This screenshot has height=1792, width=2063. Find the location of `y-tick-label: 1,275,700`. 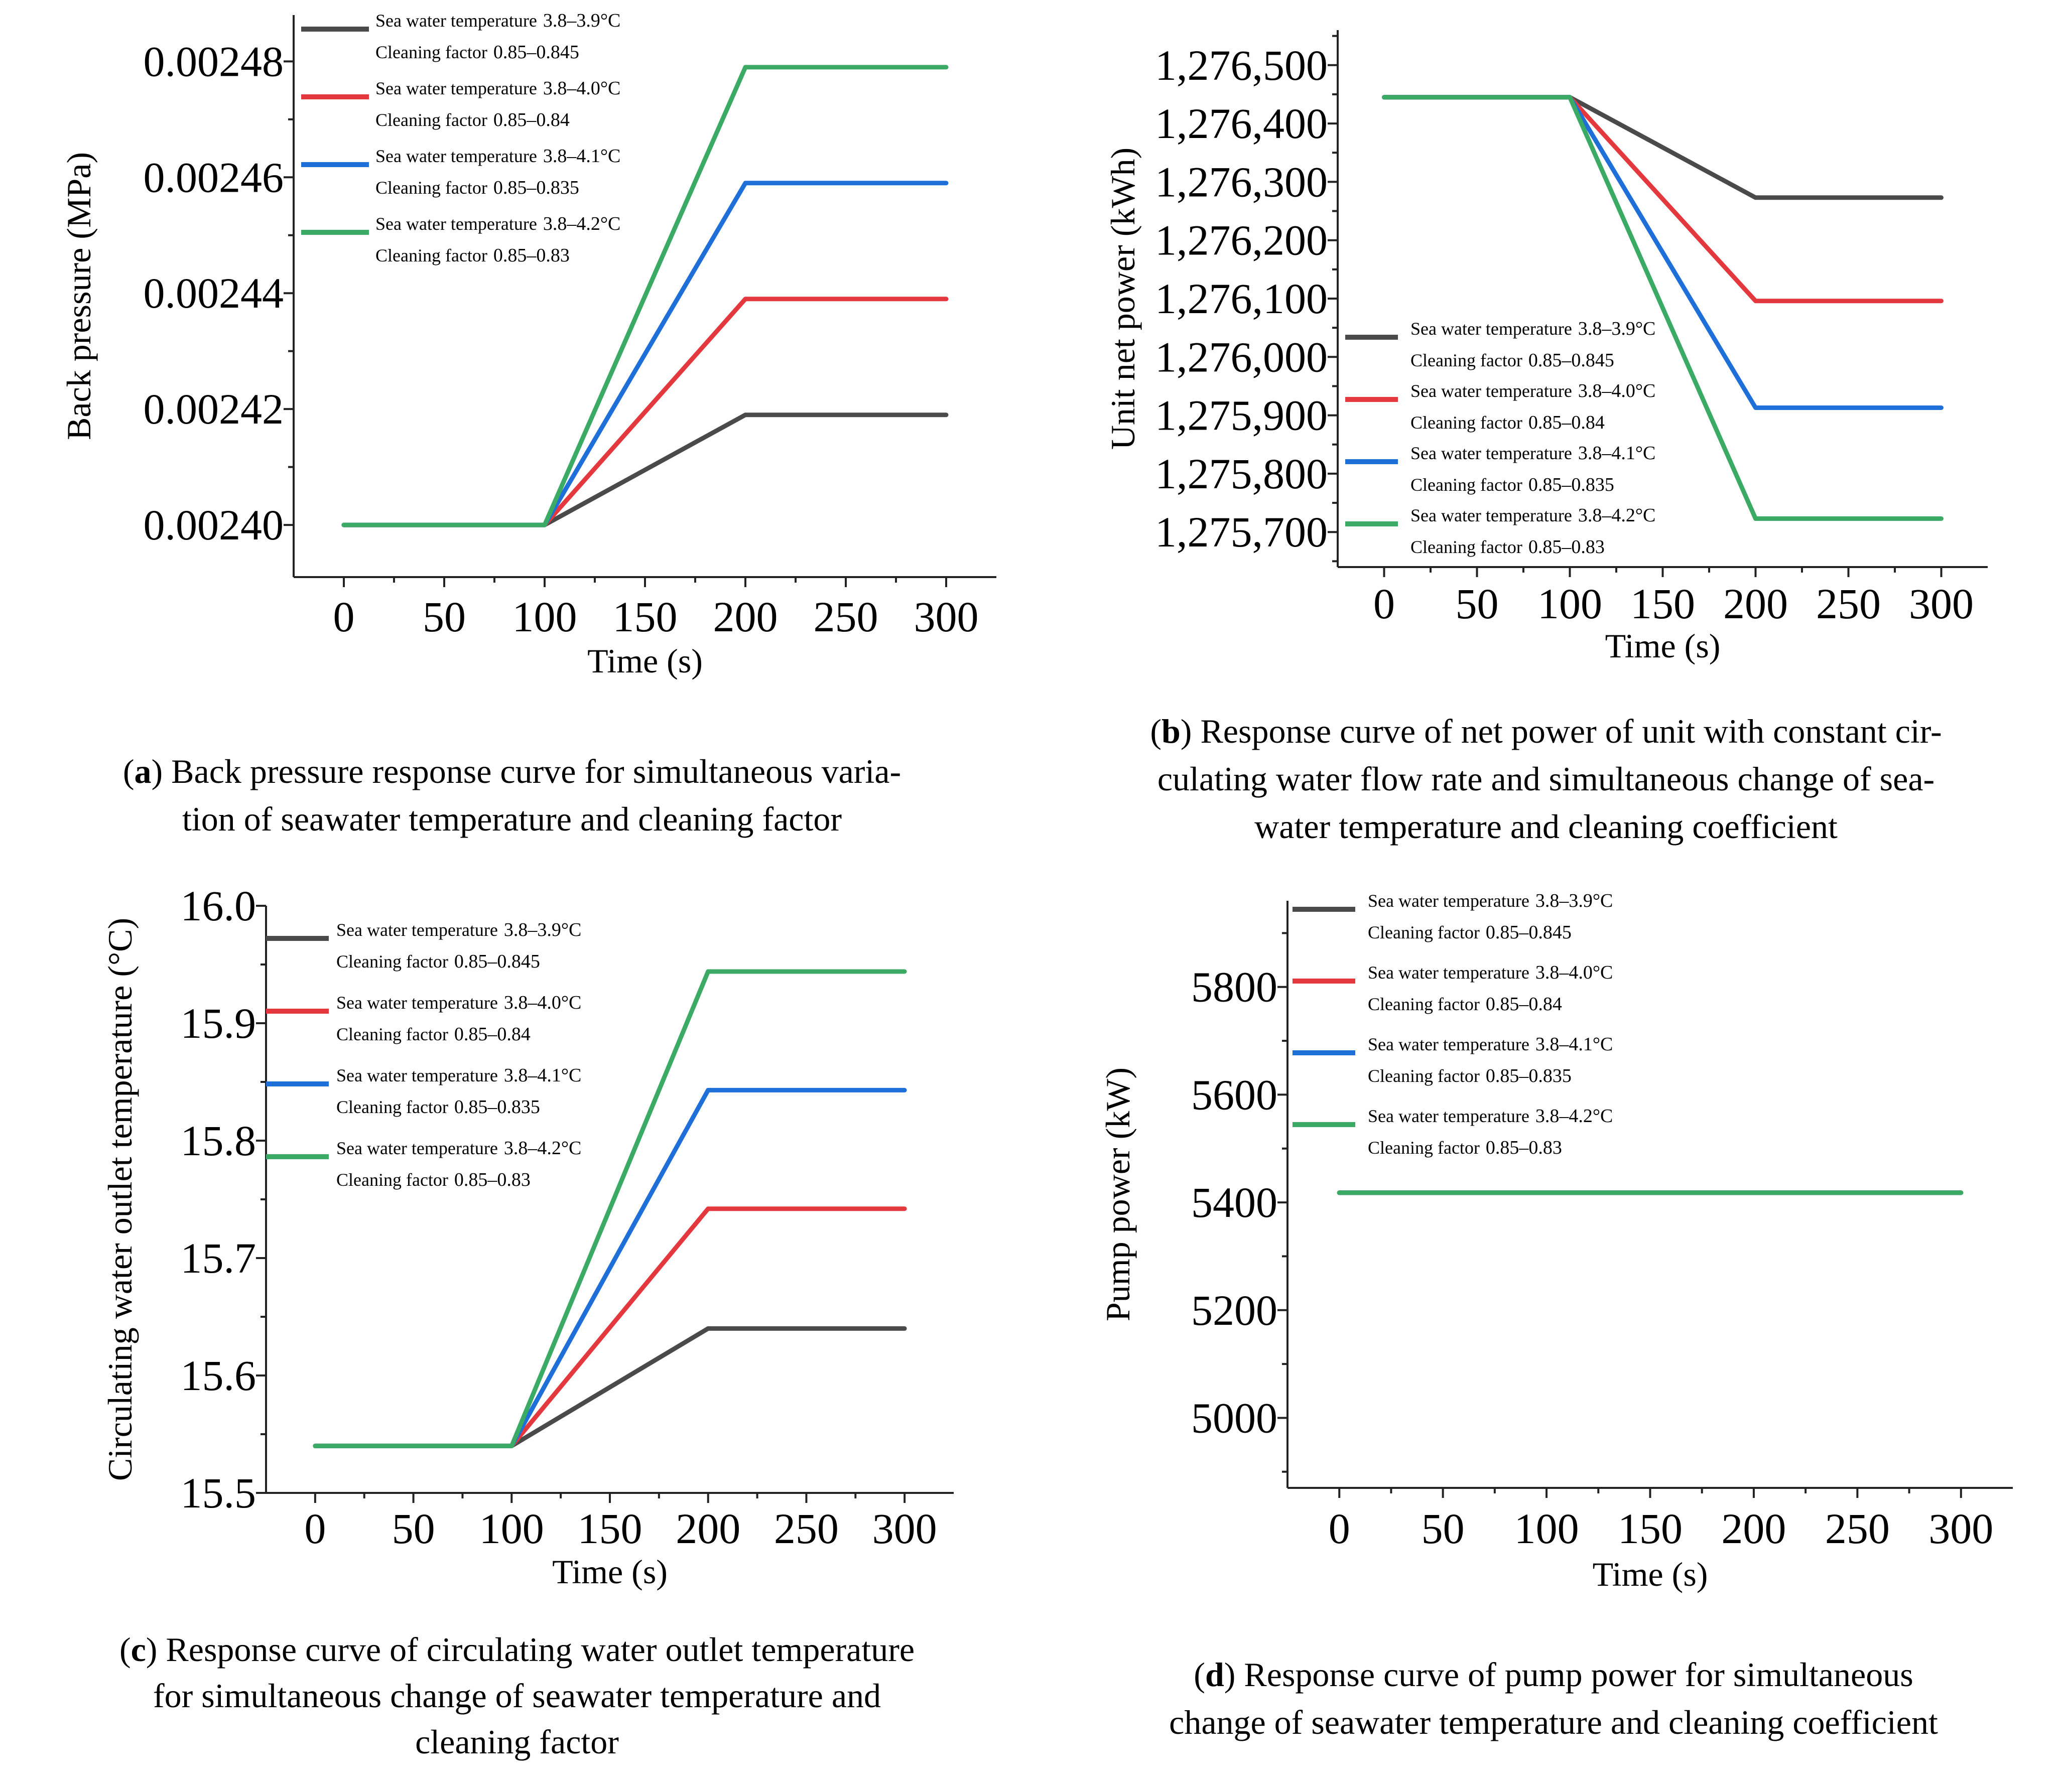

y-tick-label: 1,275,700 is located at coordinates (1241, 532).